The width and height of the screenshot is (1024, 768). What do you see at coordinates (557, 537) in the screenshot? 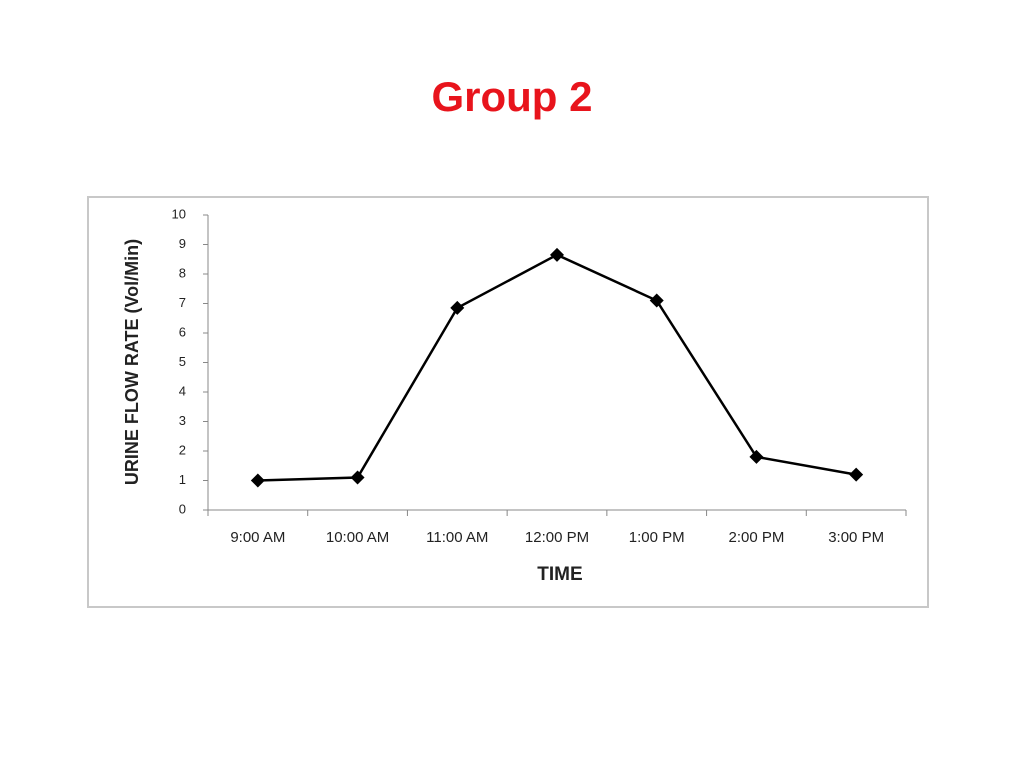
I see `x-tick-label: 12:00 PM` at bounding box center [557, 537].